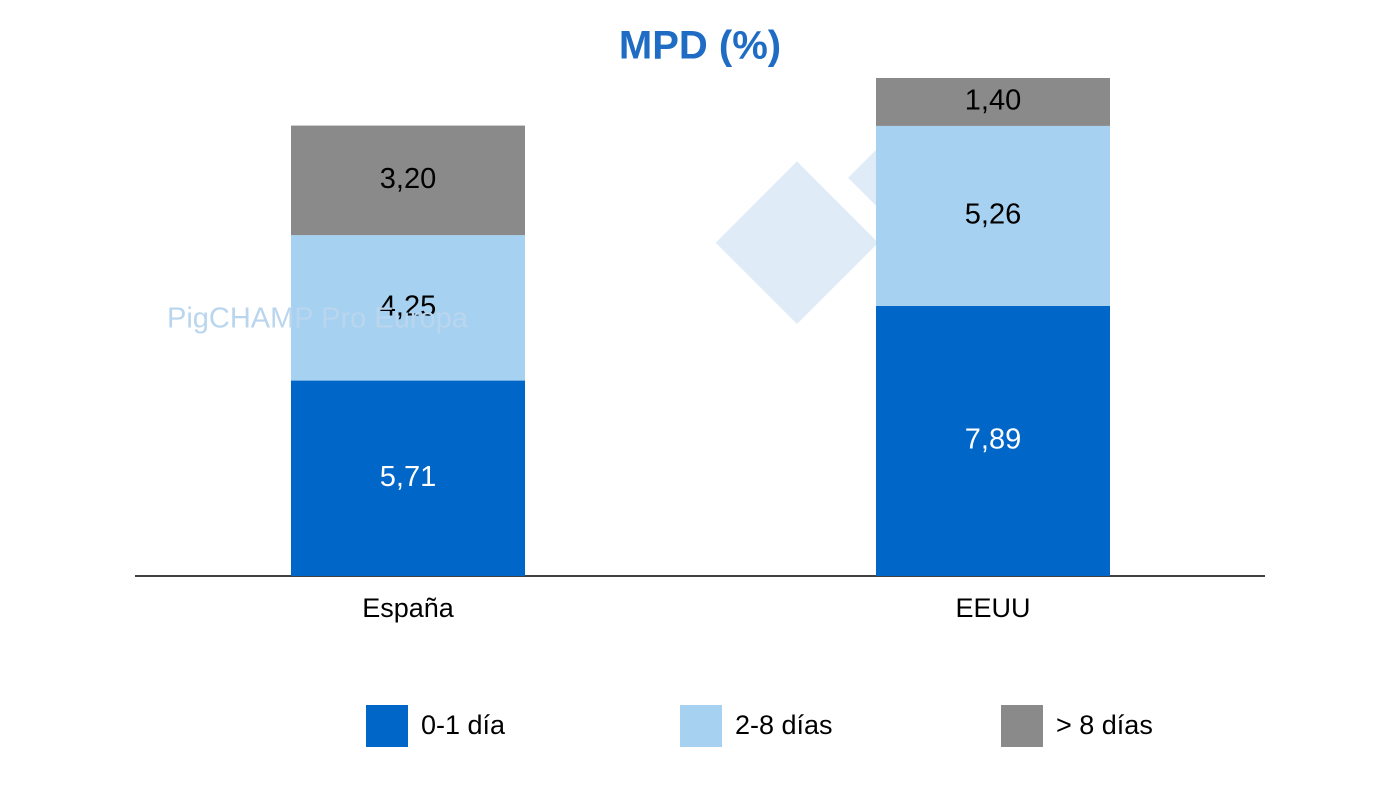  What do you see at coordinates (700, 46) in the screenshot?
I see `chart-title: MPD (%)` at bounding box center [700, 46].